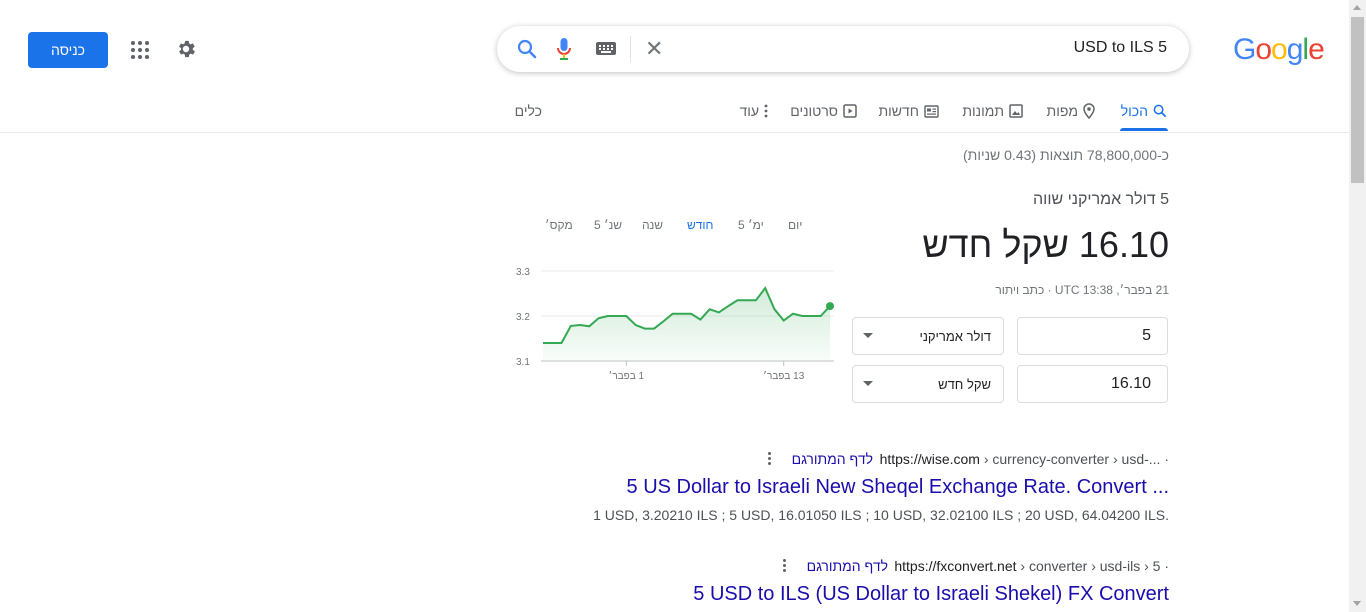 The image size is (1366, 612). What do you see at coordinates (606, 48) in the screenshot?
I see `keyboard-icon` at bounding box center [606, 48].